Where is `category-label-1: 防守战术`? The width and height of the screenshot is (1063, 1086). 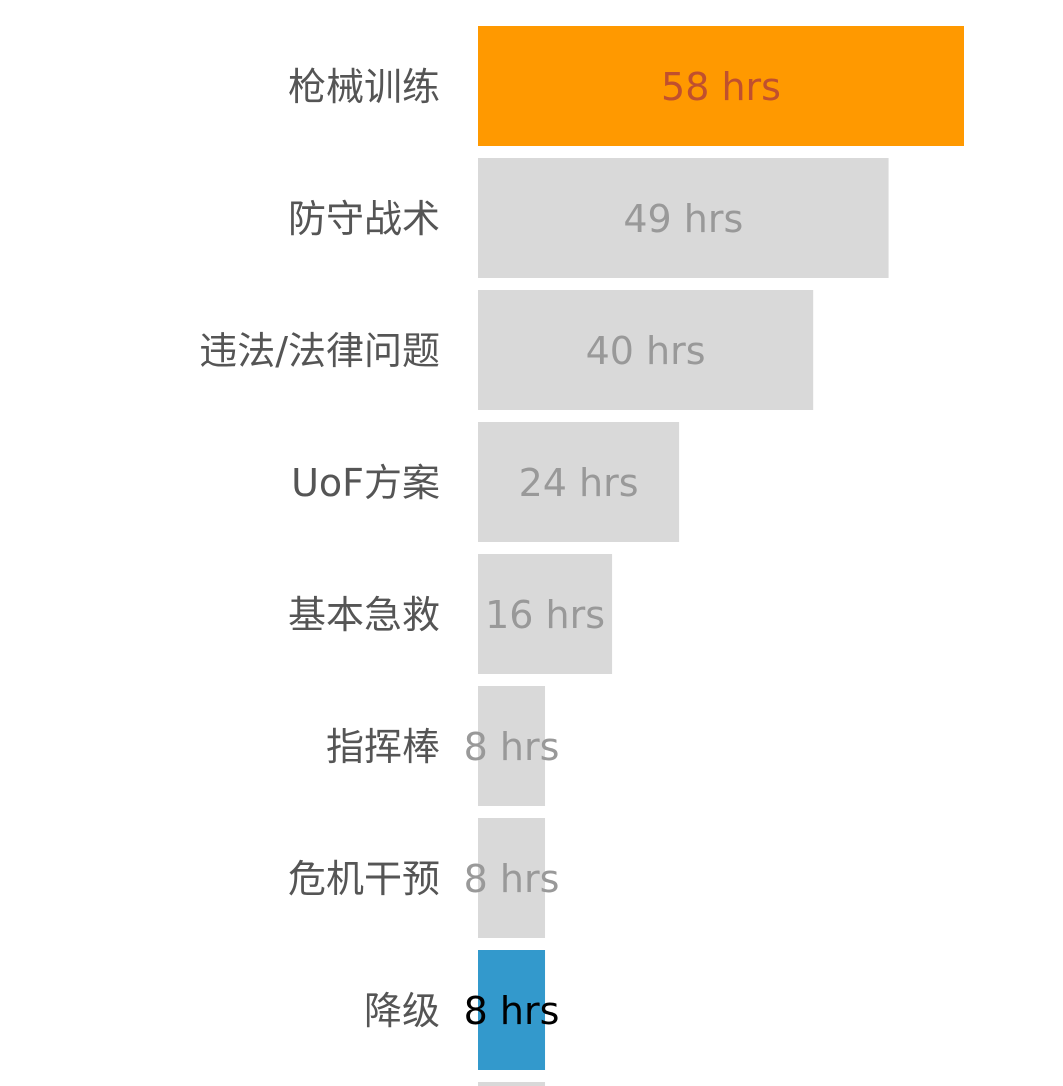
category-label-1: 防守战术 is located at coordinates (364, 219).